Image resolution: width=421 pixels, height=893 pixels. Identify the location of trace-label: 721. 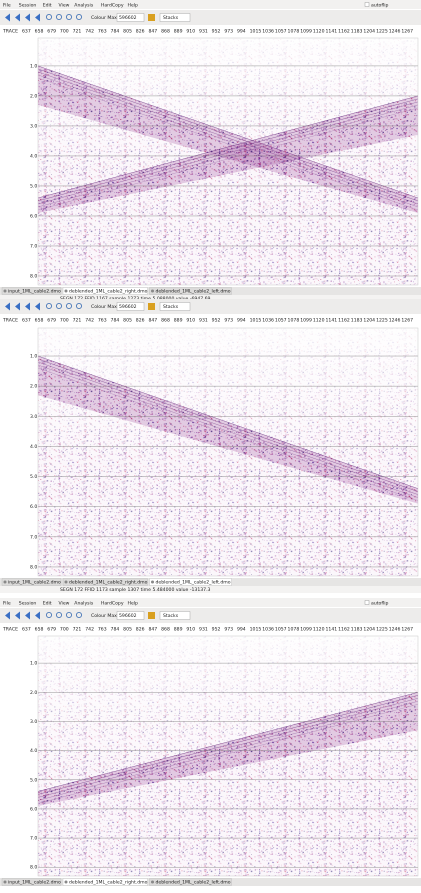
(77, 630).